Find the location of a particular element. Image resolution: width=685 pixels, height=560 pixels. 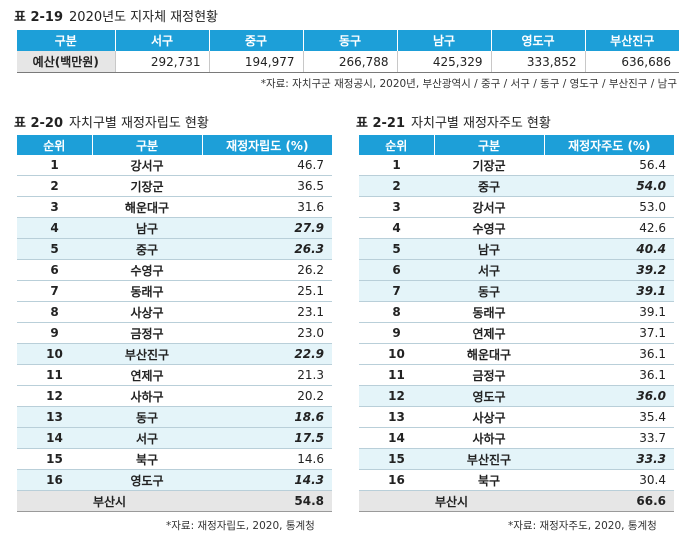

table20-cell-name: 영도구 is located at coordinates (147, 480).